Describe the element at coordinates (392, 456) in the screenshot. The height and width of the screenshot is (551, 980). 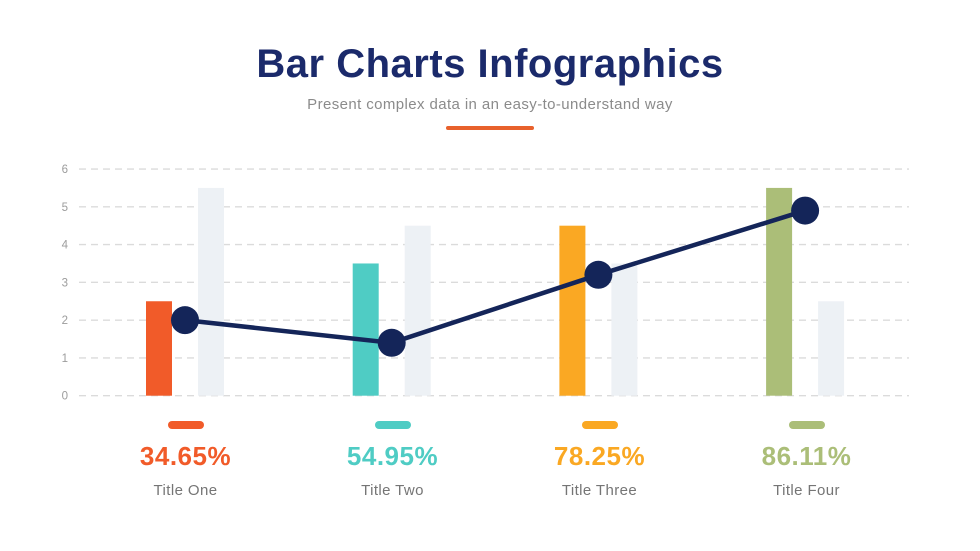
I see `legend-percent: 54.95%` at that location.